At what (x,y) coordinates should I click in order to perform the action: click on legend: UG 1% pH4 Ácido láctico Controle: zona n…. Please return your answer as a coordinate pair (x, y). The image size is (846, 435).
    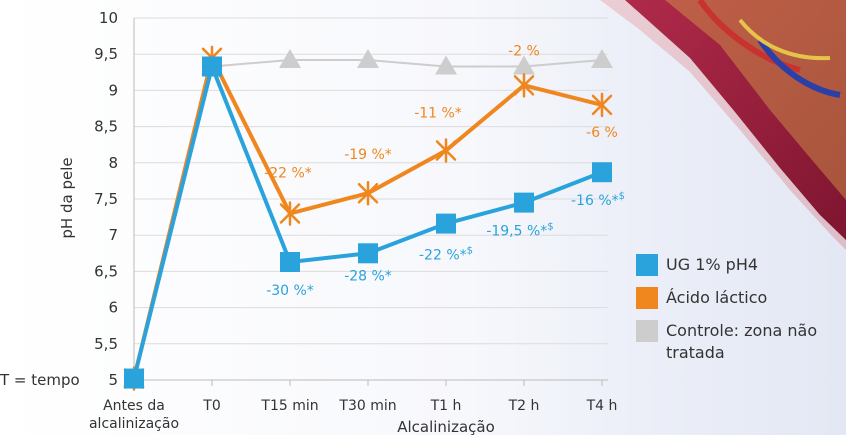
    Looking at the image, I should click on (741, 314).